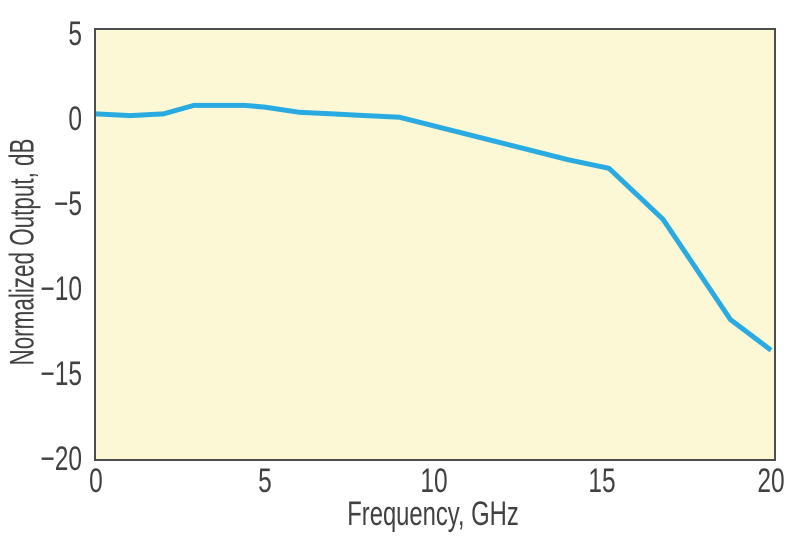 The image size is (800, 544). I want to click on x-tick-label: 5, so click(264, 481).